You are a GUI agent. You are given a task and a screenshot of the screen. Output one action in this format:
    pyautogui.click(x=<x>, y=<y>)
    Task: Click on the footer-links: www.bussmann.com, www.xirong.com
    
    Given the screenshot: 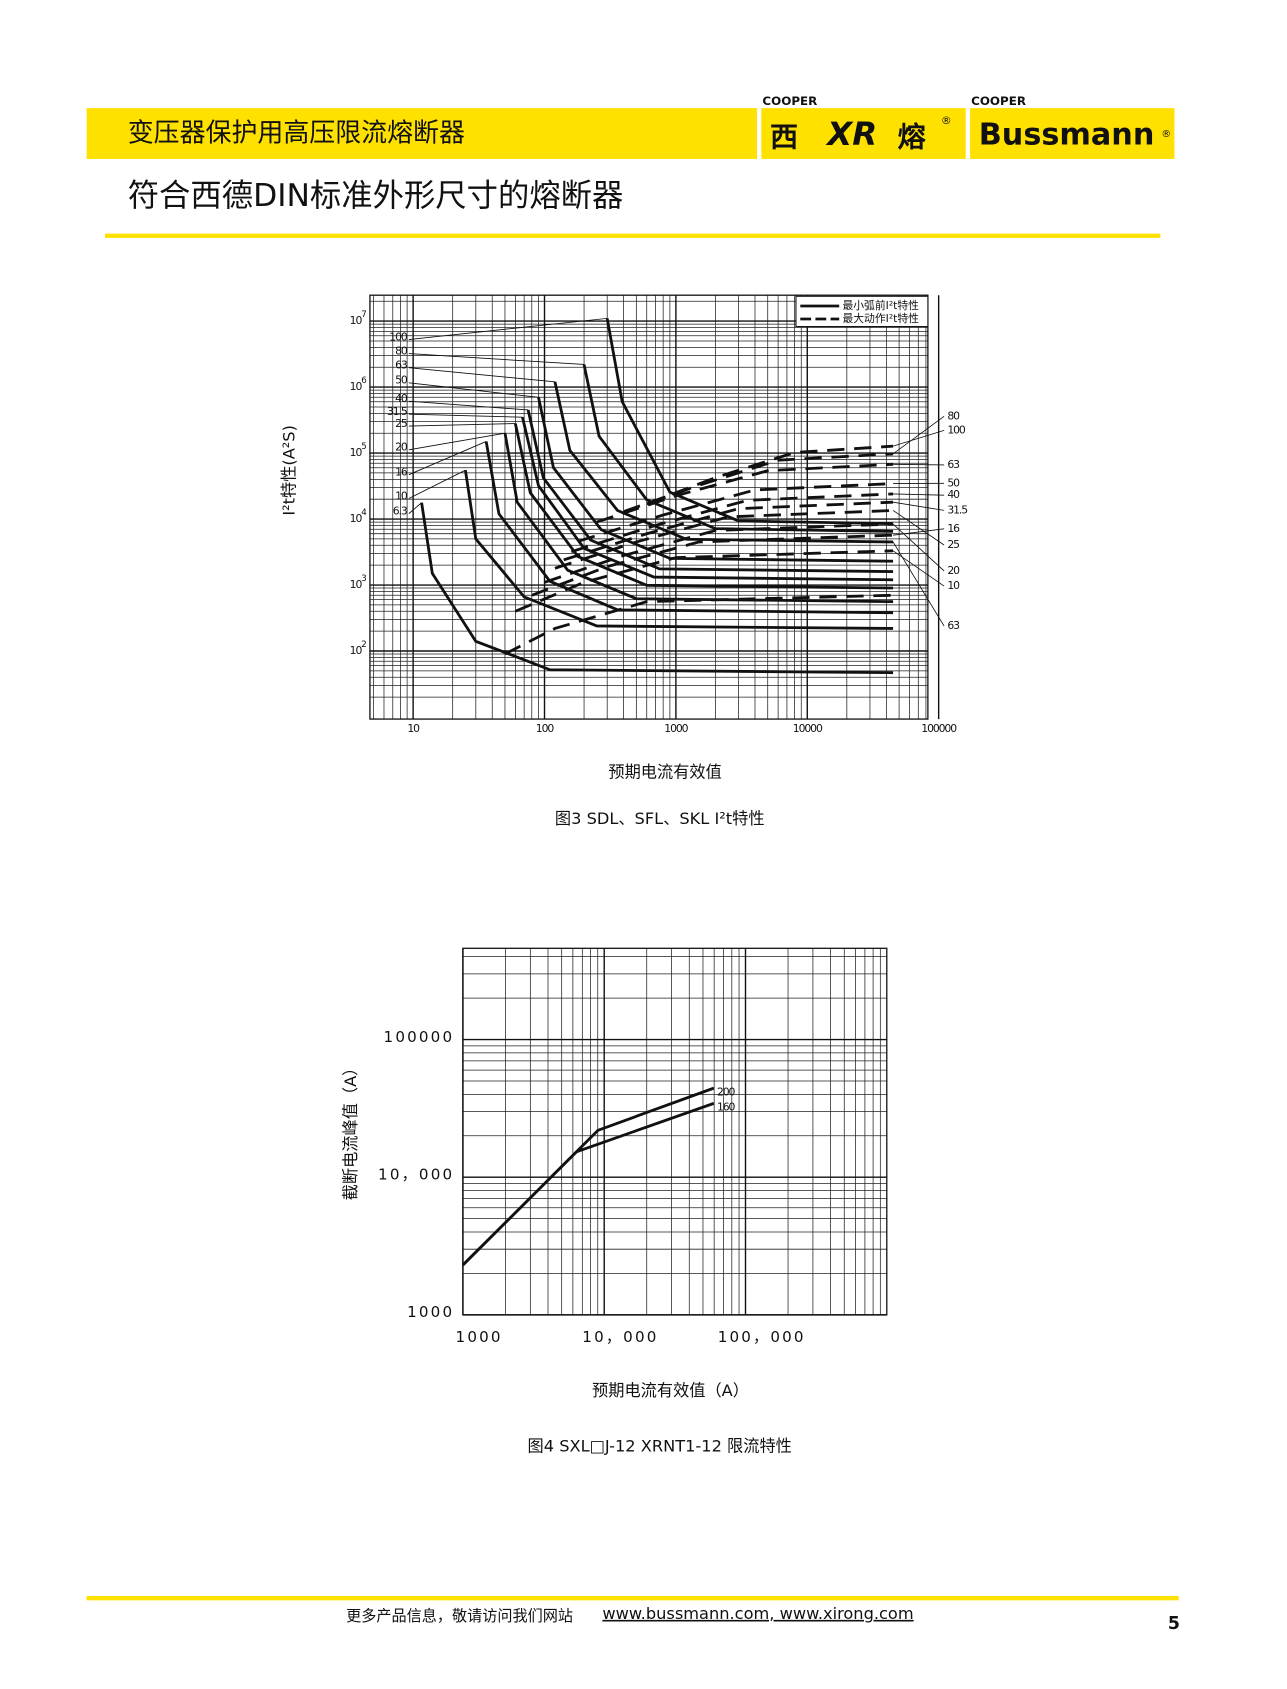 What is the action you would take?
    pyautogui.click(x=757, y=1613)
    